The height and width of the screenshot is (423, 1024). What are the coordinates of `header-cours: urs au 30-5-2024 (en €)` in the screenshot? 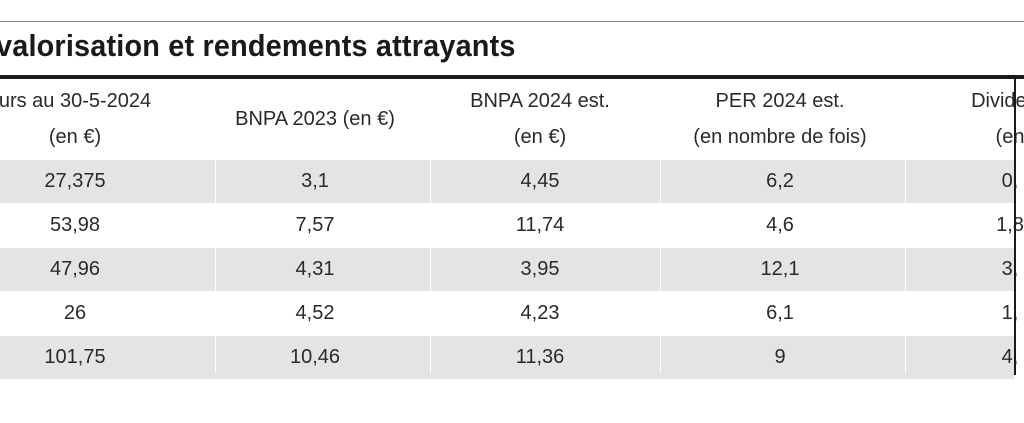 It's located at (85, 119).